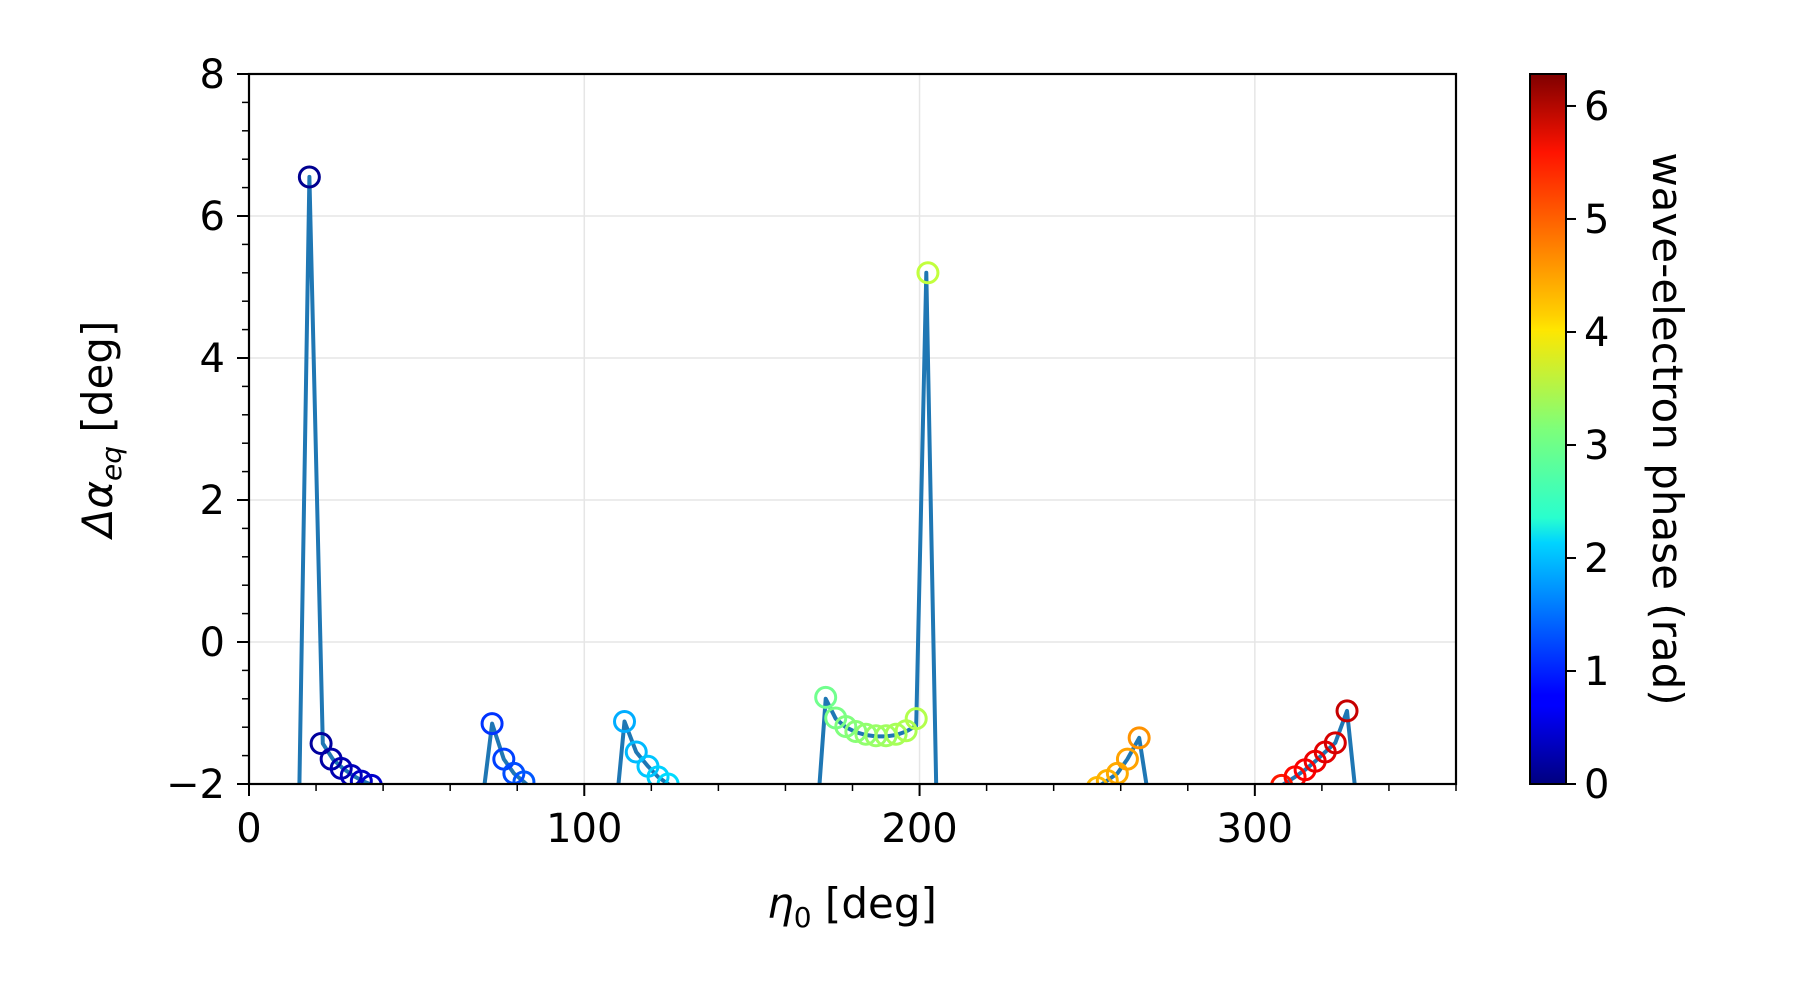 The image size is (1800, 1003). What do you see at coordinates (1596, 672) in the screenshot?
I see `colorbar-tick-label: 1` at bounding box center [1596, 672].